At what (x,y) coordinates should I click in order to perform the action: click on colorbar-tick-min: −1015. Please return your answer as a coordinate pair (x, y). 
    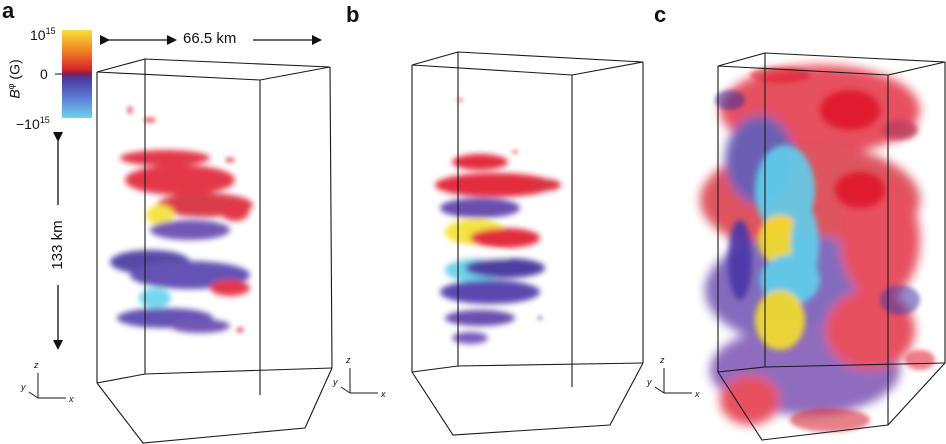
    Looking at the image, I should click on (33, 123).